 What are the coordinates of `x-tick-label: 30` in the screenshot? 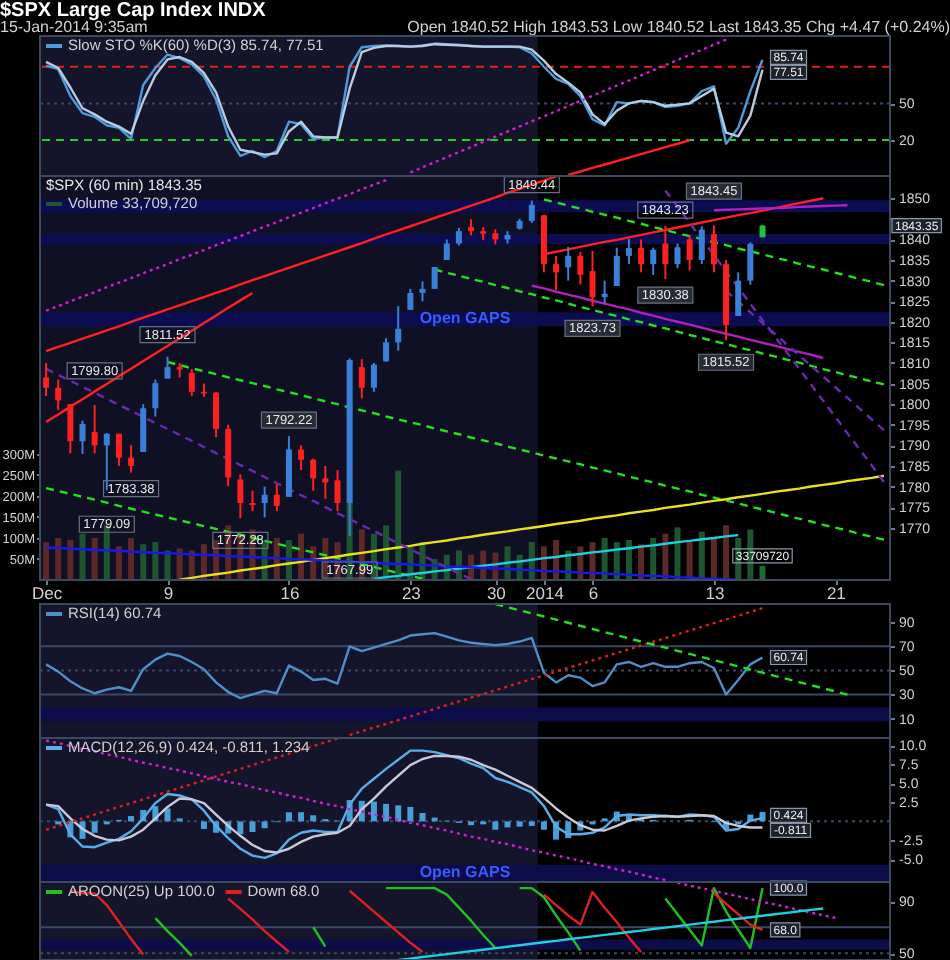 It's located at (496, 593).